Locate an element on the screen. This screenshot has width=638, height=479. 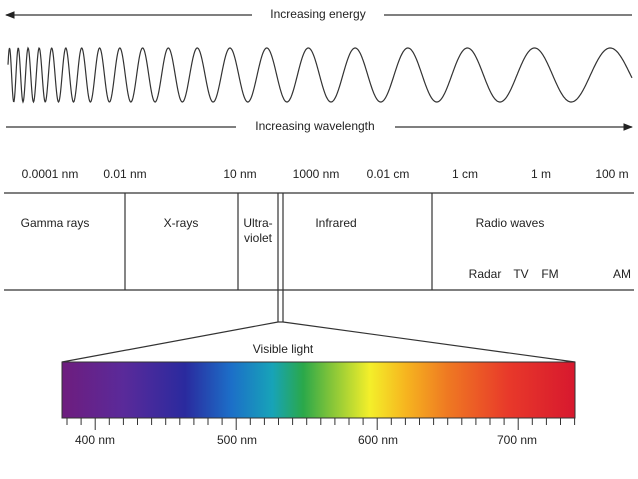
radio-band: TV is located at coordinates (520, 274).